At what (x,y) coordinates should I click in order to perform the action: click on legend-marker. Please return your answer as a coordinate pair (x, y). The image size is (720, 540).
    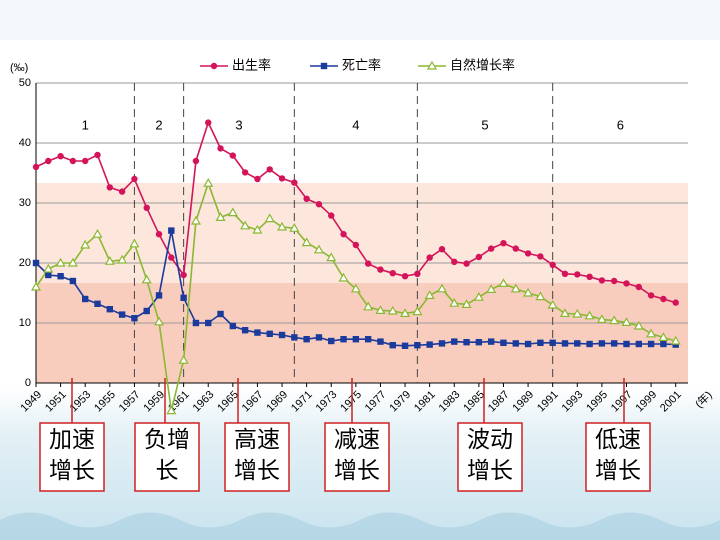
    Looking at the image, I should click on (324, 66).